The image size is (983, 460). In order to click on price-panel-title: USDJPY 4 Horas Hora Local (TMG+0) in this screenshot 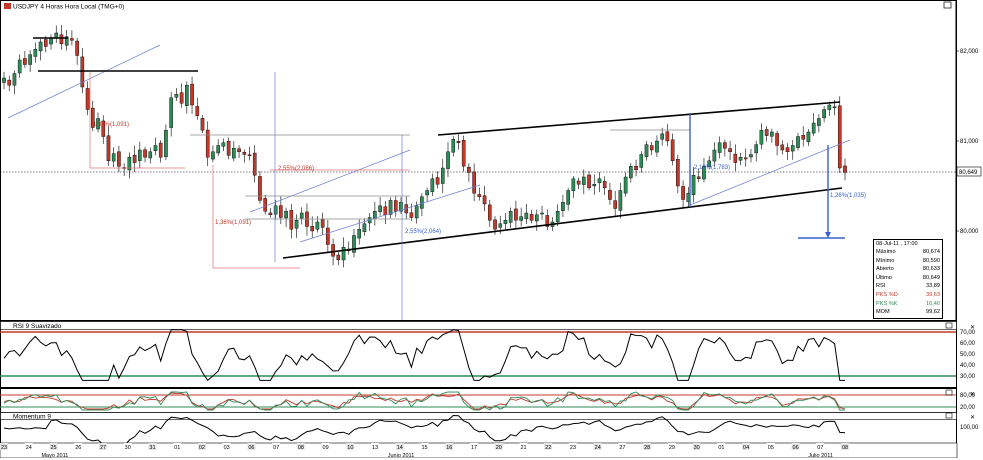, I will do `click(68, 7)`.